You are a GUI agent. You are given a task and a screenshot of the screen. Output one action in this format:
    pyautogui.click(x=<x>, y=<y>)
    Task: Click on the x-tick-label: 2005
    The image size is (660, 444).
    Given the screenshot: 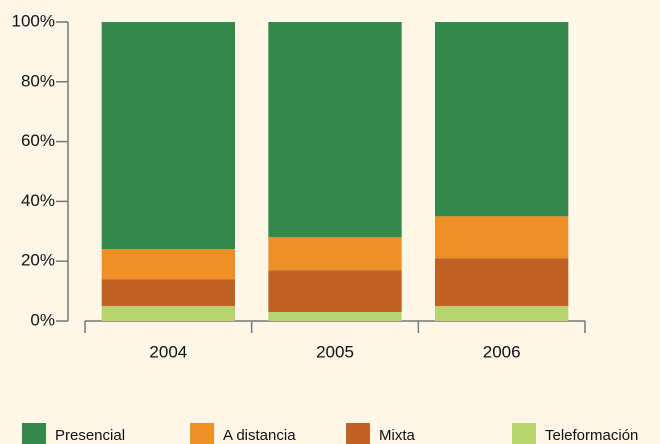 What is the action you would take?
    pyautogui.click(x=335, y=351)
    